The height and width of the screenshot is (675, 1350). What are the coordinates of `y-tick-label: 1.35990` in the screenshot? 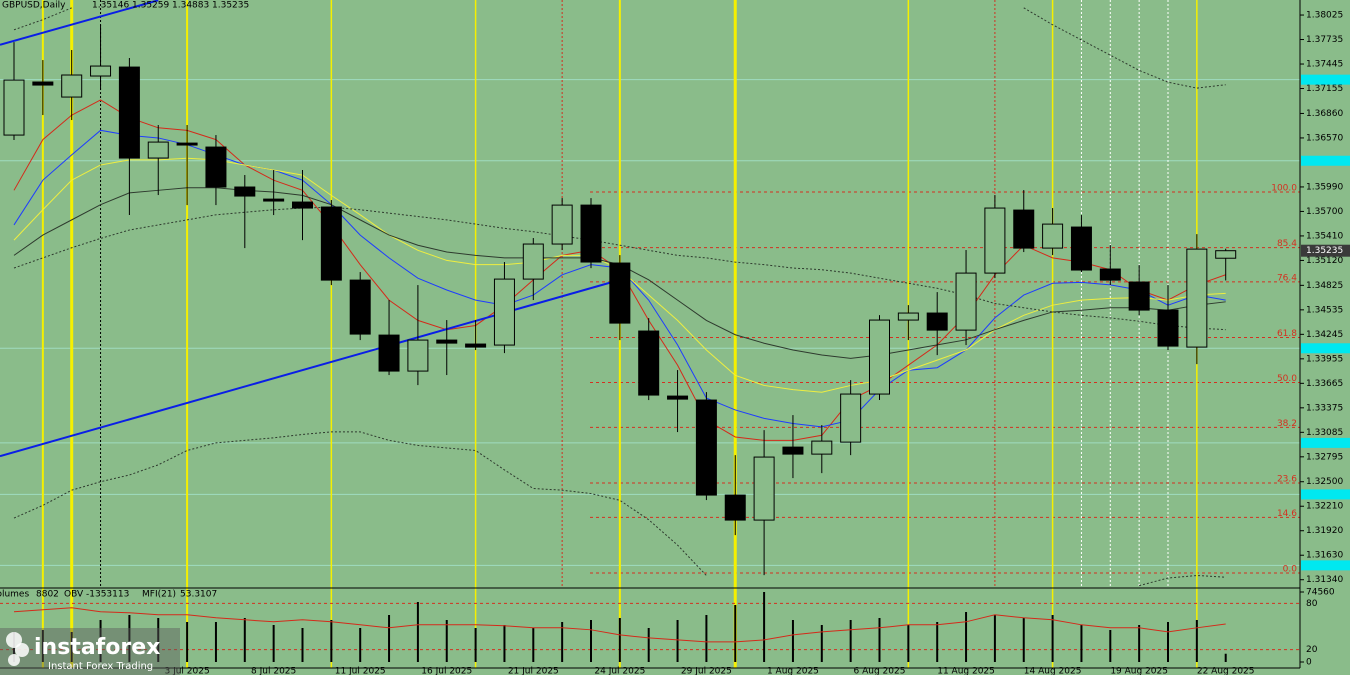 It's located at (1324, 187).